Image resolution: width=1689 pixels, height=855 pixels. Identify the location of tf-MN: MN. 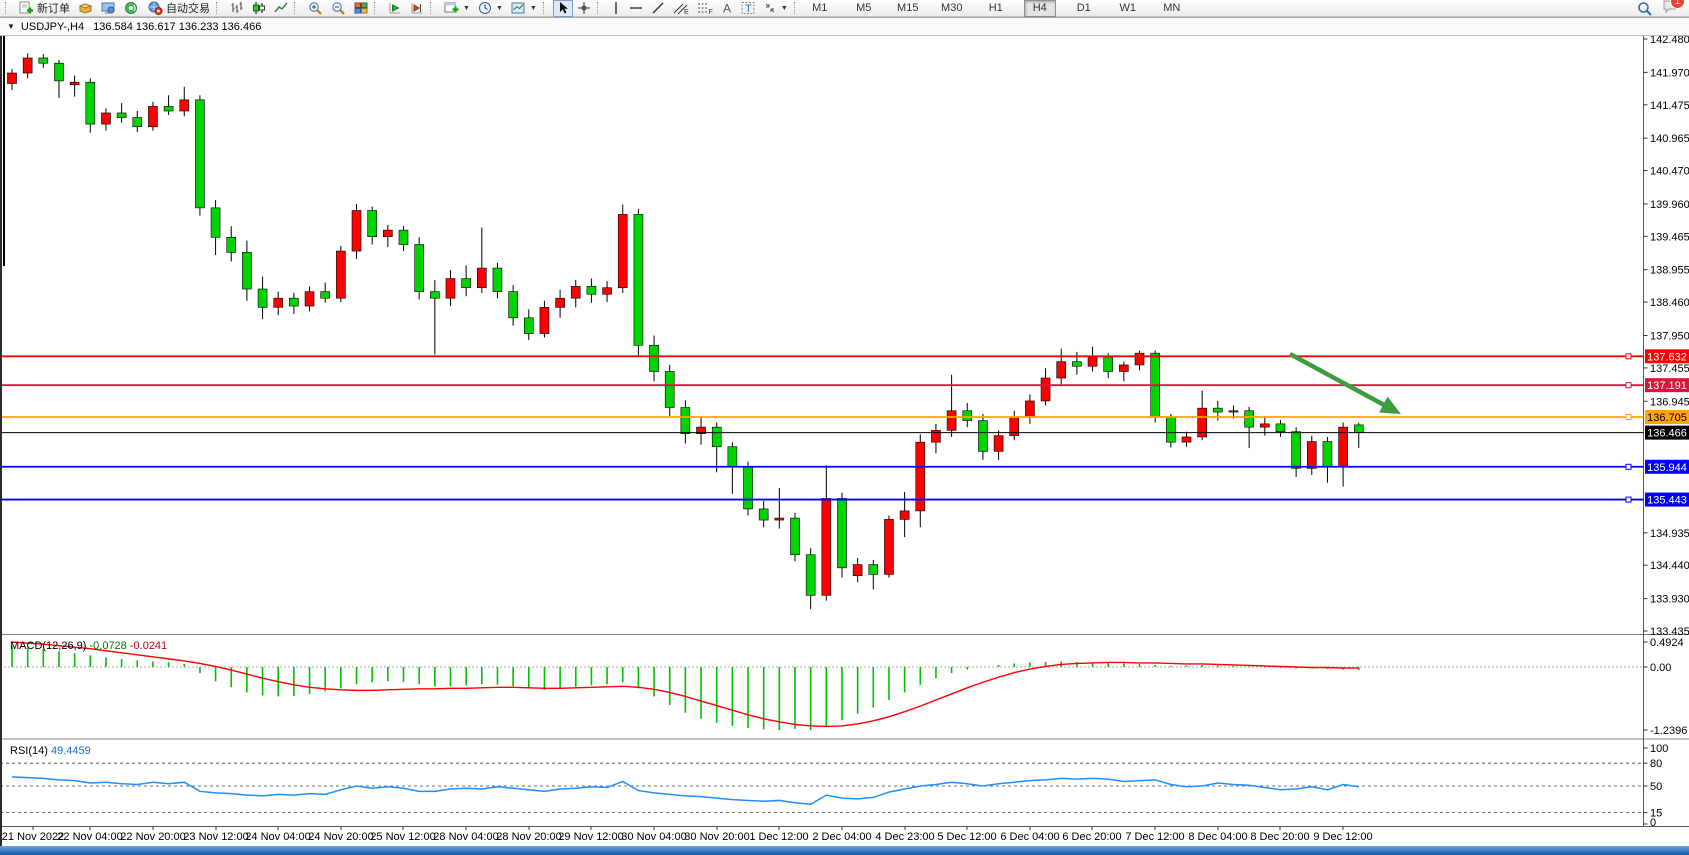
(1172, 8).